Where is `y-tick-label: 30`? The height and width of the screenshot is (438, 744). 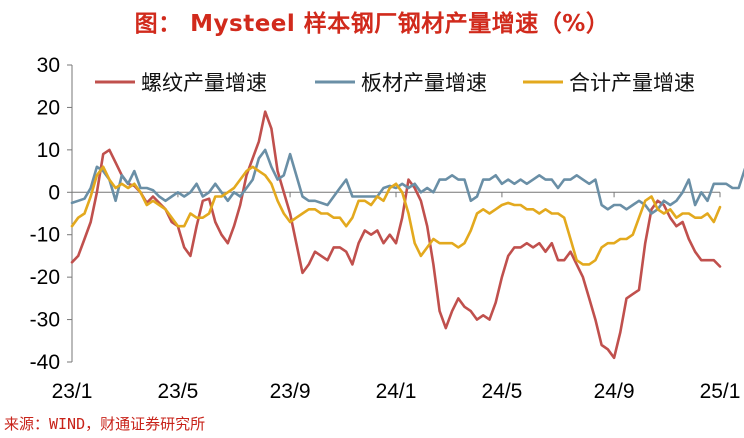 y-tick-label: 30 is located at coordinates (48, 65).